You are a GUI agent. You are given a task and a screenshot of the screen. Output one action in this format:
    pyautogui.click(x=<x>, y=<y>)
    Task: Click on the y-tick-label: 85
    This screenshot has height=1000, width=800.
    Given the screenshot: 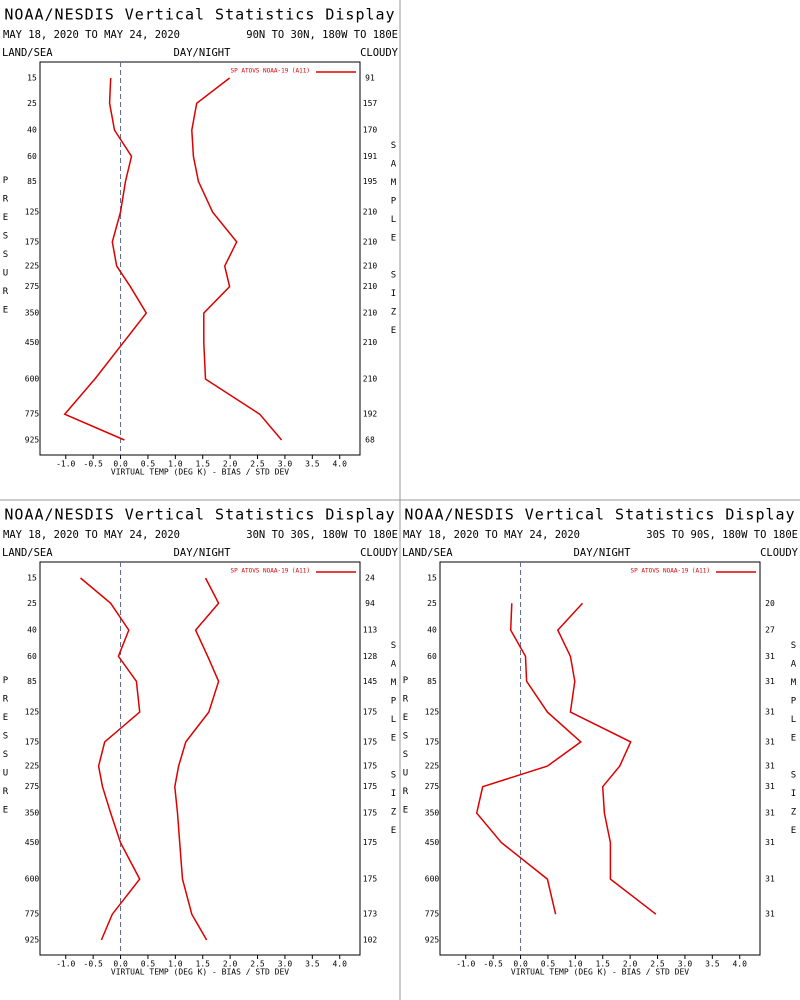 What is the action you would take?
    pyautogui.click(x=32, y=181)
    